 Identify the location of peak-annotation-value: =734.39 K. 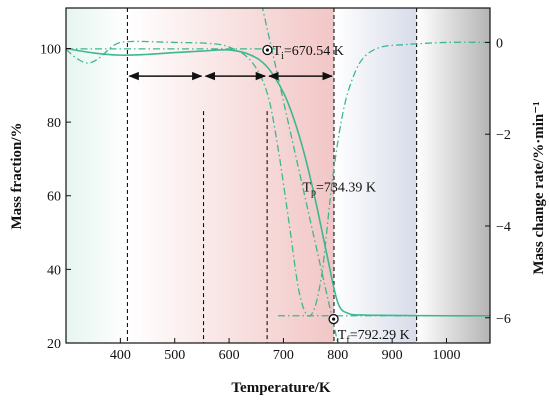
(346, 188).